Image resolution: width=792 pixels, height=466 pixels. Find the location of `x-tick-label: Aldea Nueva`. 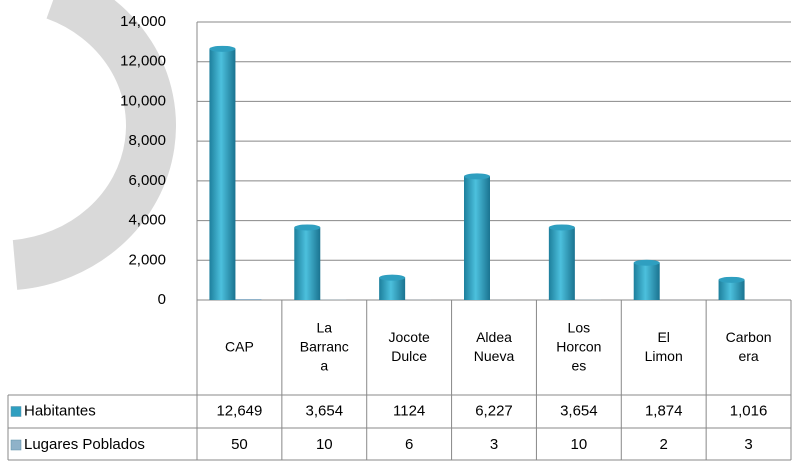

x-tick-label: Aldea Nueva is located at coordinates (494, 346).